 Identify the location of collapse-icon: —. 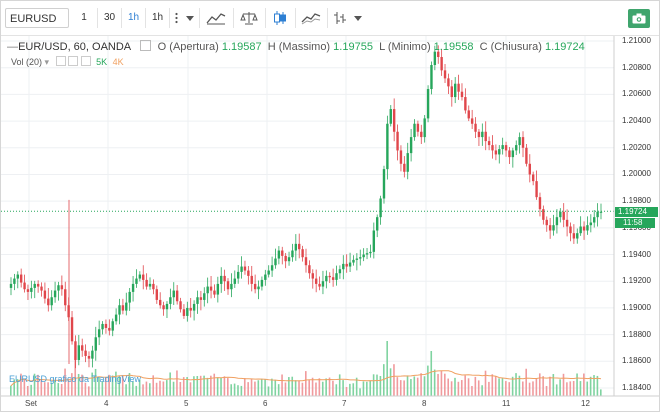
(12, 47).